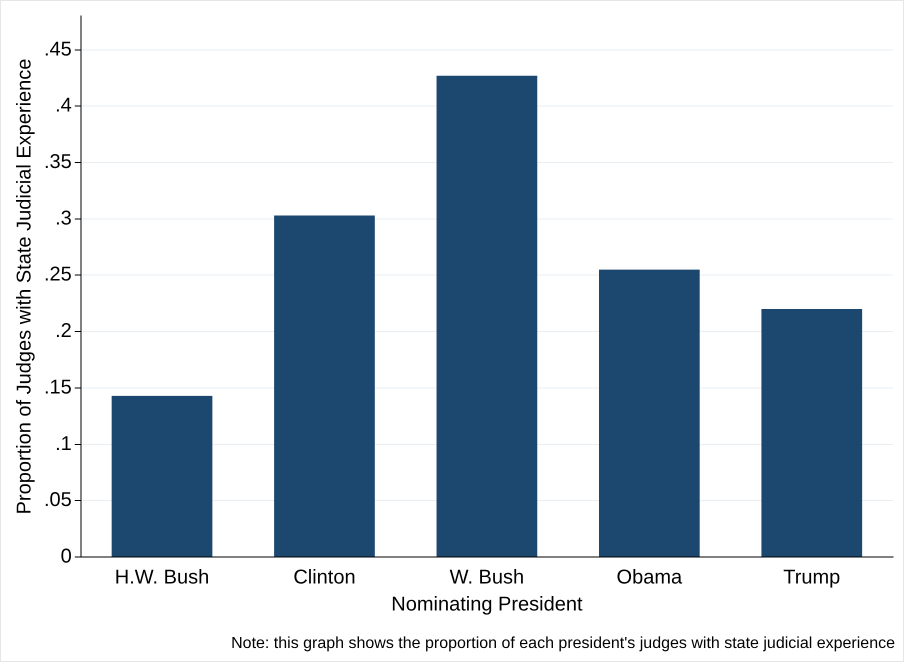 The image size is (904, 662). What do you see at coordinates (63, 443) in the screenshot?
I see `y-tick-label: .1` at bounding box center [63, 443].